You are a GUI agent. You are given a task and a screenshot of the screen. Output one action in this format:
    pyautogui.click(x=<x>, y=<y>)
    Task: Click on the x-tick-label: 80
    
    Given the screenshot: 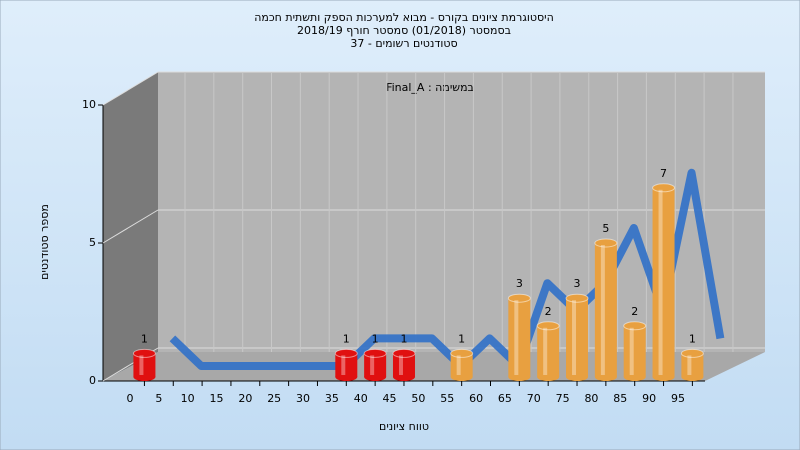 What is the action you would take?
    pyautogui.click(x=591, y=398)
    